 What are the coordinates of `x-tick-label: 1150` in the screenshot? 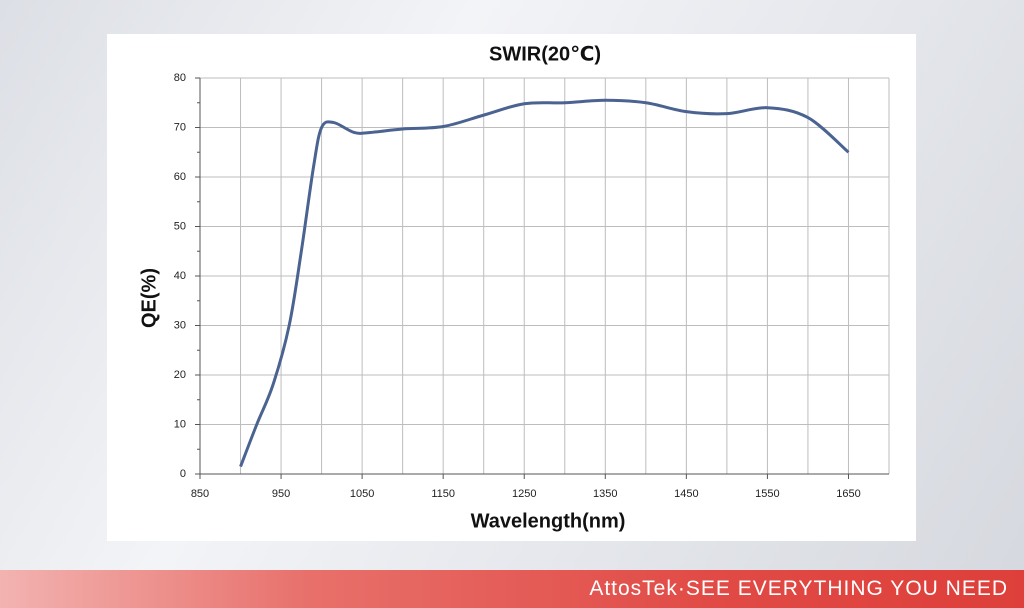 It's located at (443, 494).